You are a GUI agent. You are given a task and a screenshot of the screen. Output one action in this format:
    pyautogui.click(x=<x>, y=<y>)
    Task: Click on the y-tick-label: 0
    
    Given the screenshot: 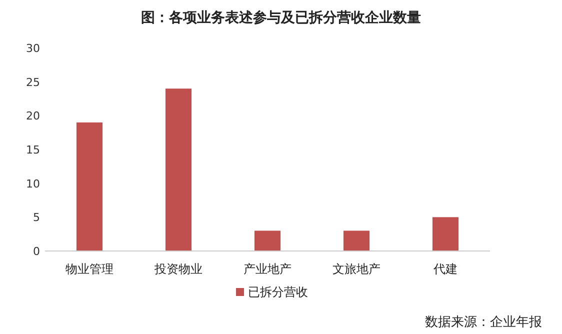 What is the action you would take?
    pyautogui.click(x=36, y=251)
    